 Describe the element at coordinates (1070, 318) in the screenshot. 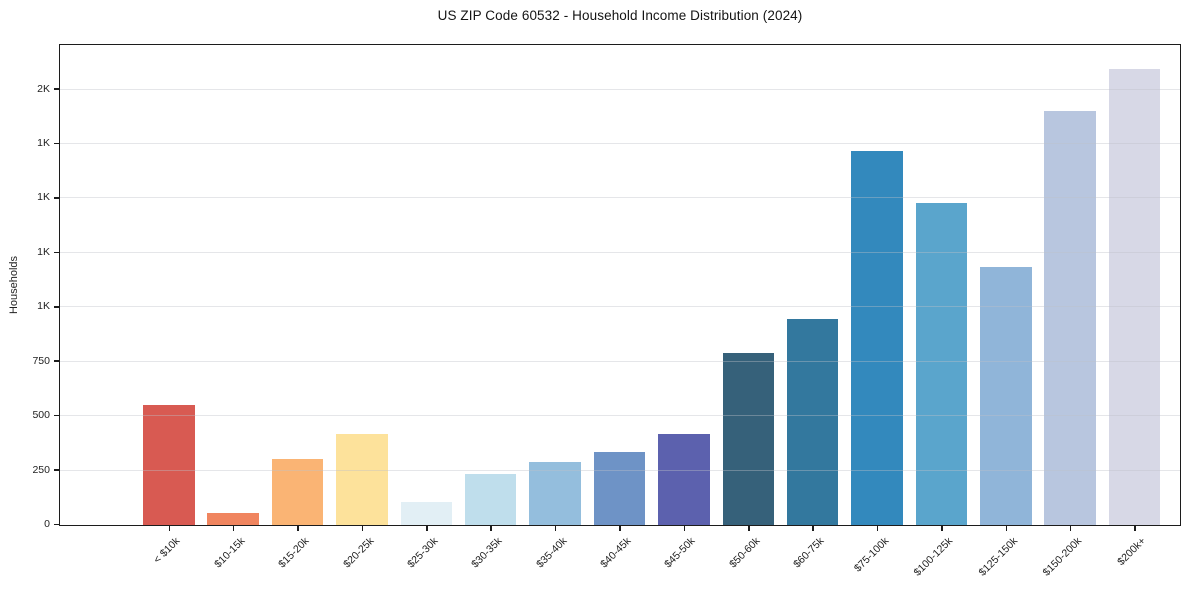

I see `bar-$150-200k` at that location.